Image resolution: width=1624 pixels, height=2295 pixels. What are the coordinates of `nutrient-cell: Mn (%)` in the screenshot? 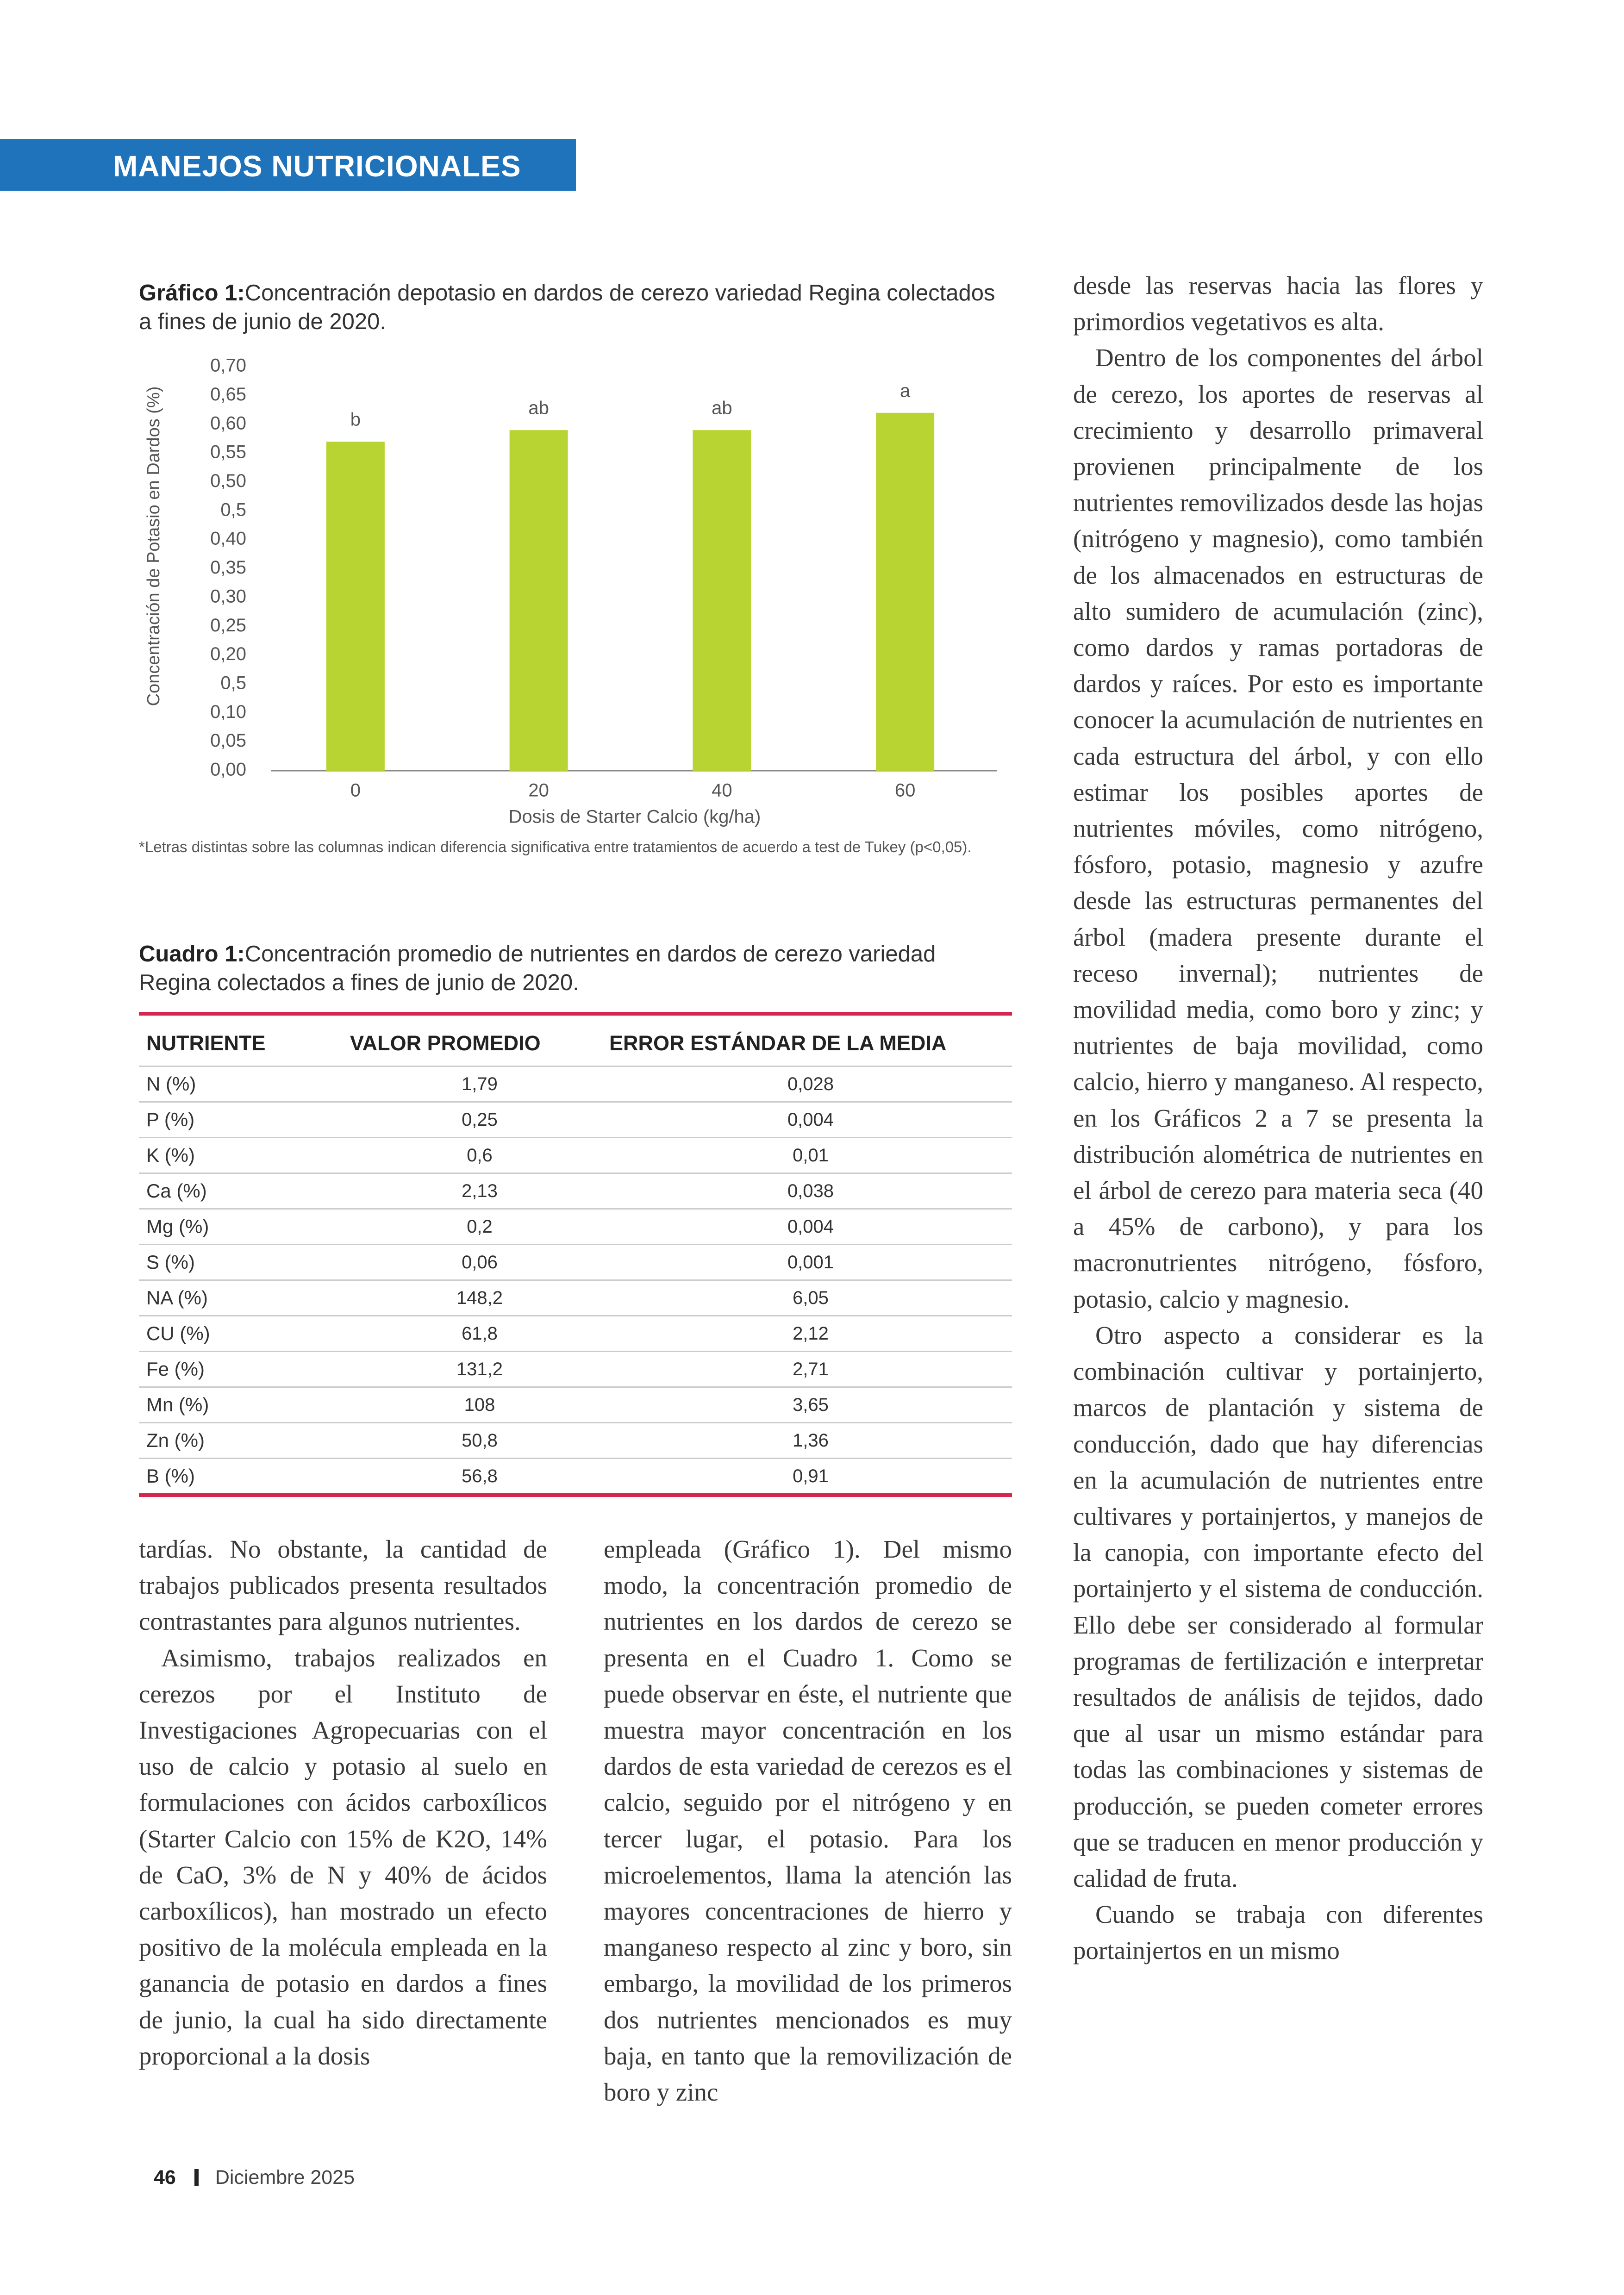 It's located at (245, 1405).